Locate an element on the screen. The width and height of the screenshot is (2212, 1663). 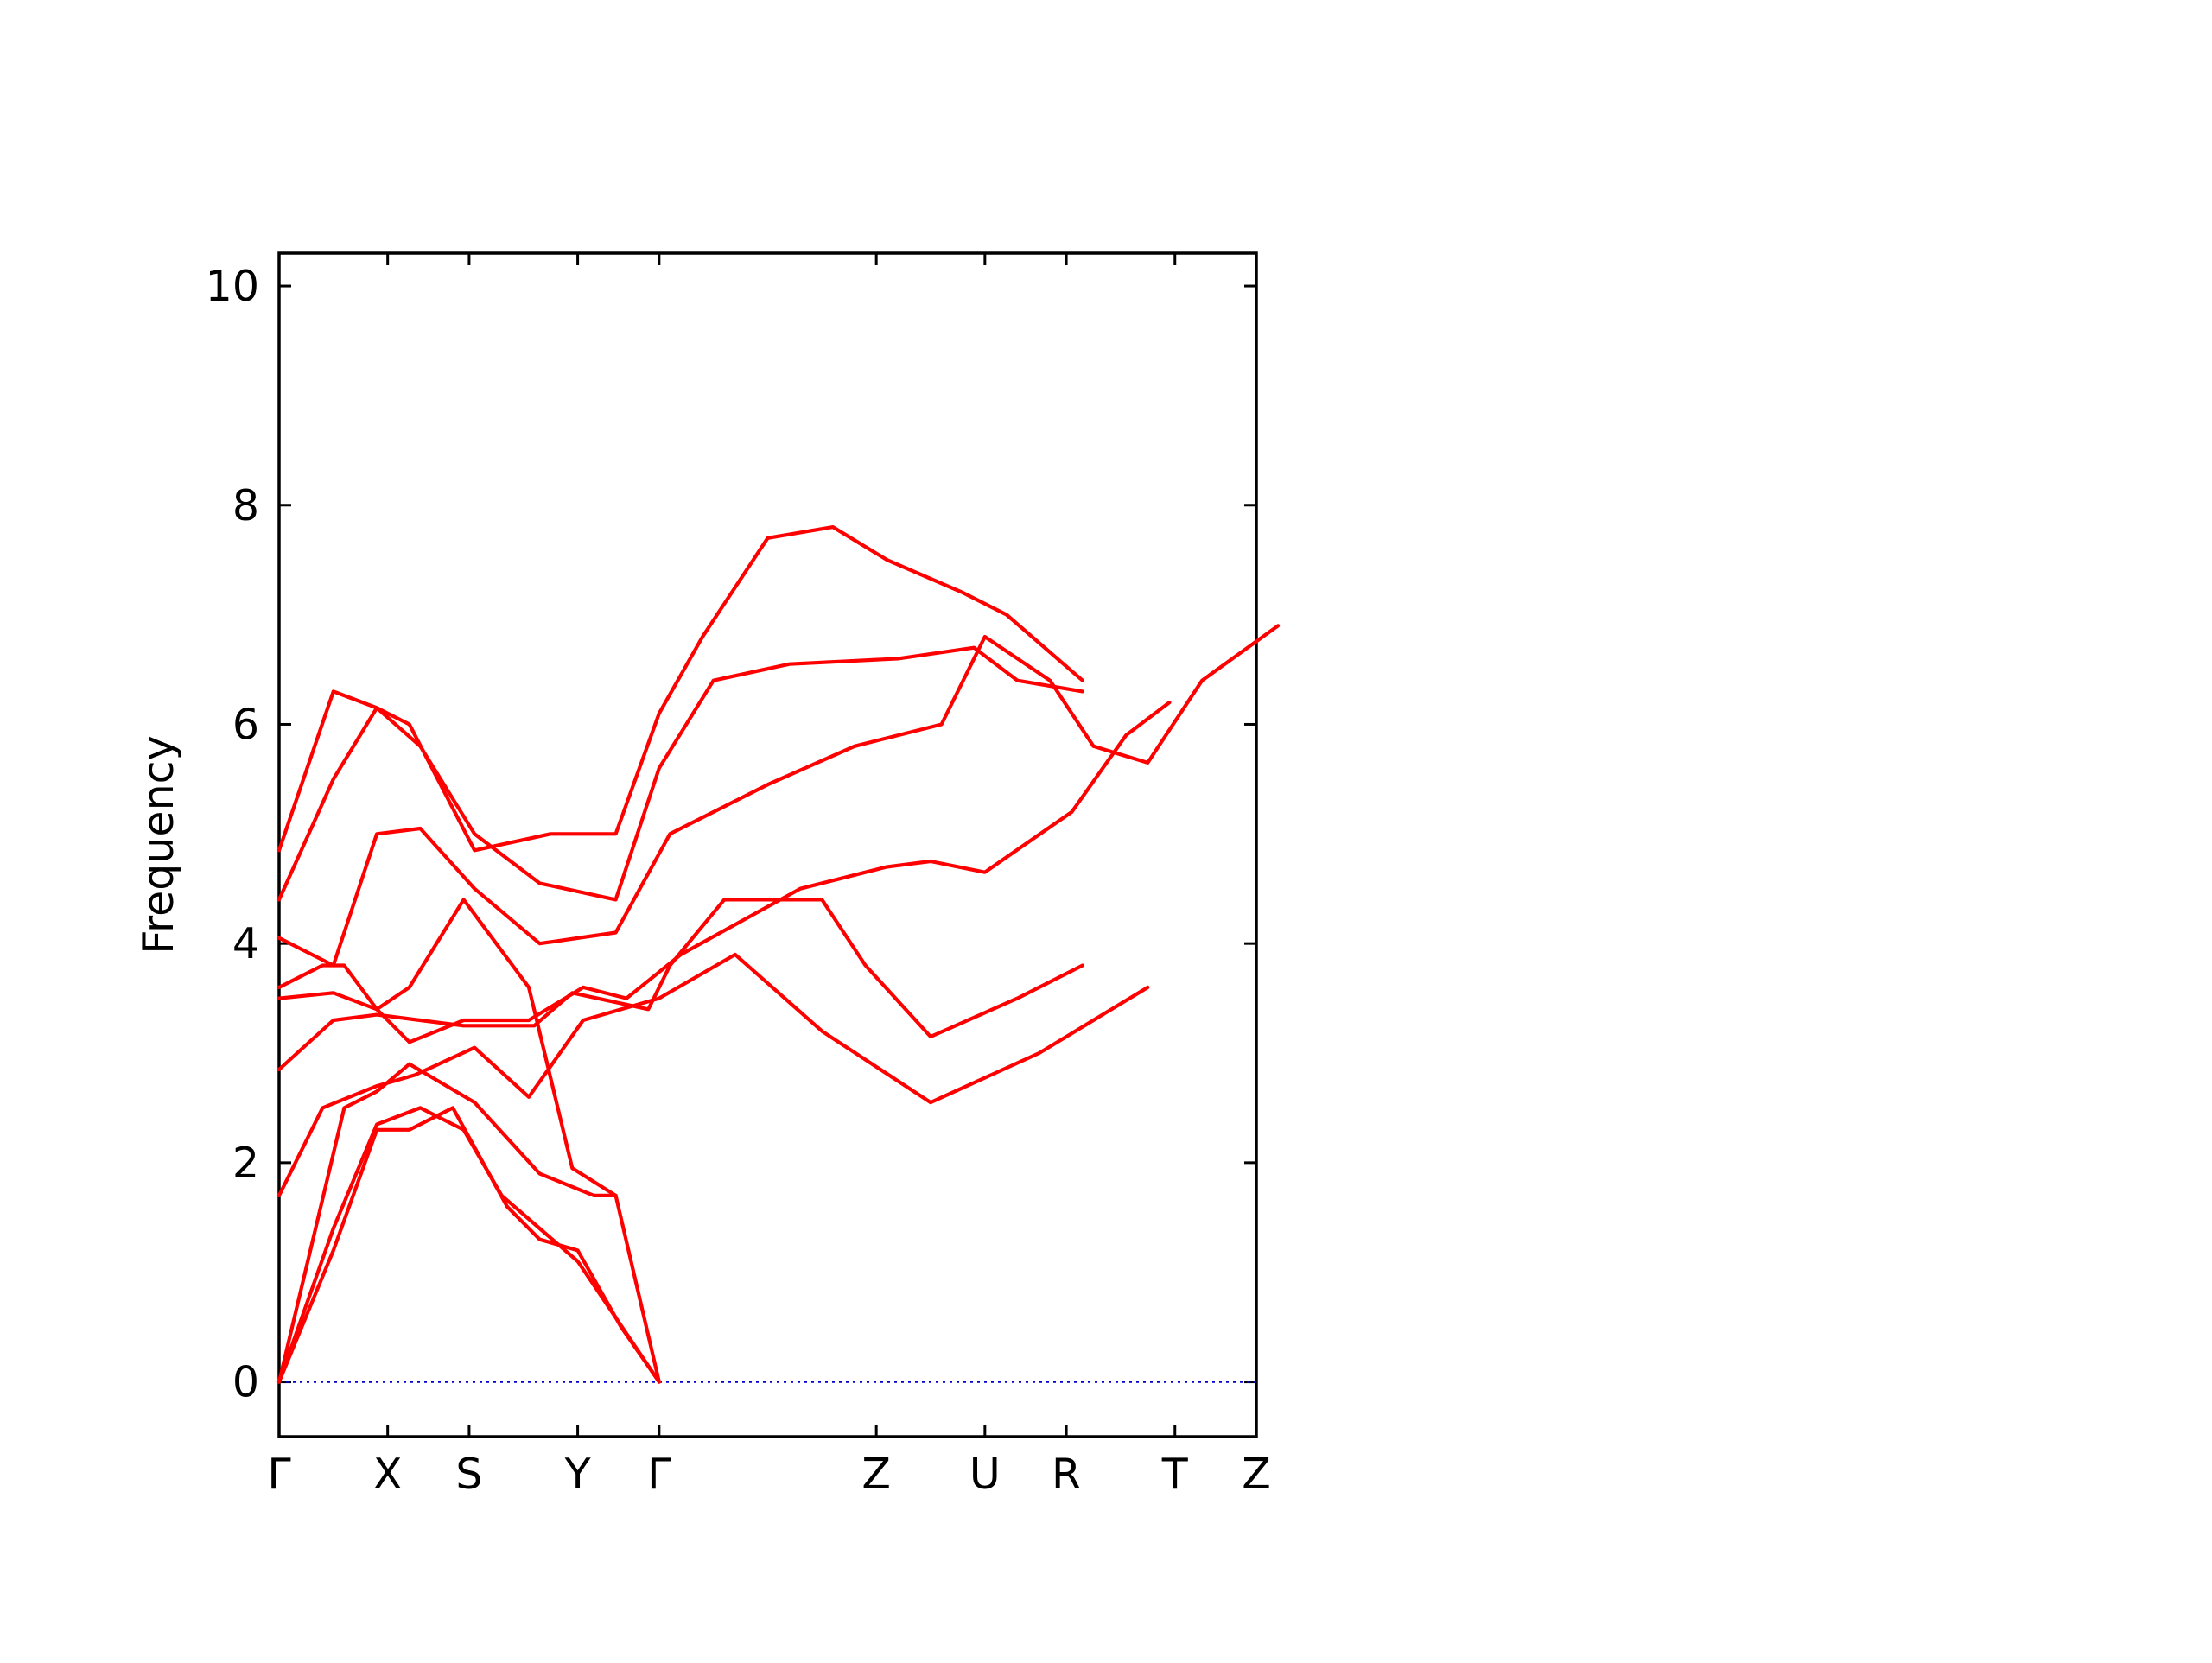
y-tick-label: 10 is located at coordinates (232, 287).